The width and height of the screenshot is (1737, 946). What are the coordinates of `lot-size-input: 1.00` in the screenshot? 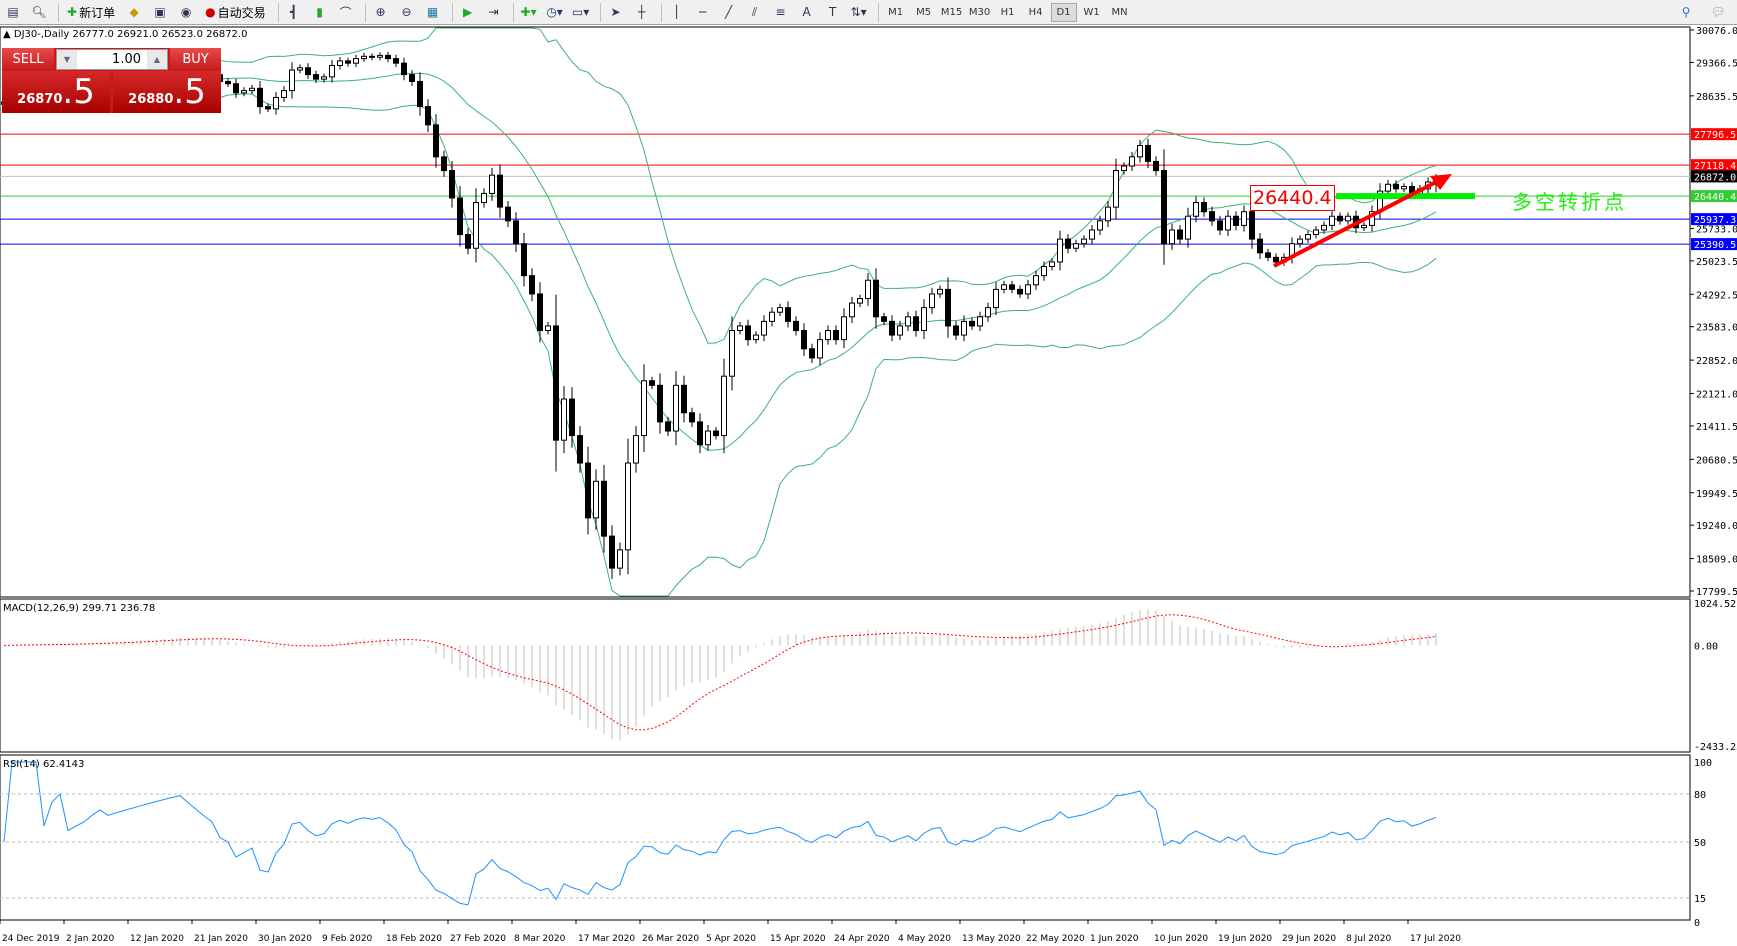 It's located at (126, 59).